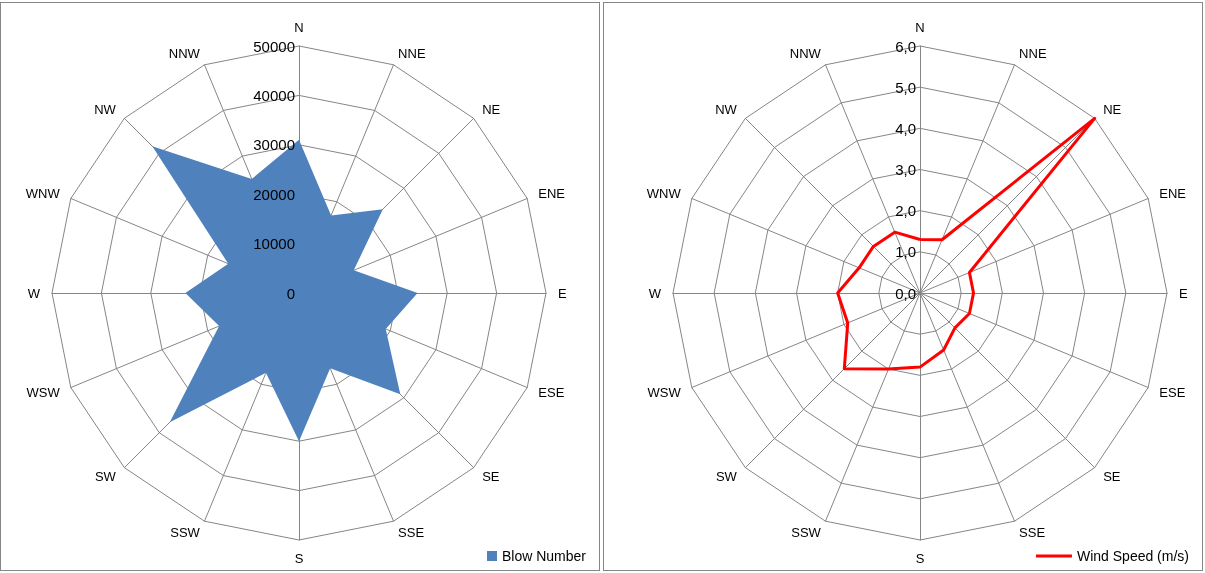 The width and height of the screenshot is (1205, 573). What do you see at coordinates (905, 128) in the screenshot?
I see `y-tick-label: 4,0` at bounding box center [905, 128].